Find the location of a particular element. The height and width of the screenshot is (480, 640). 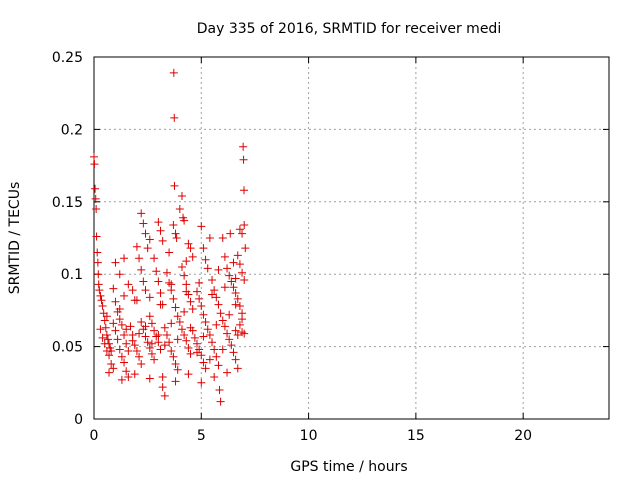

x-tick-label: 20 is located at coordinates (523, 436).